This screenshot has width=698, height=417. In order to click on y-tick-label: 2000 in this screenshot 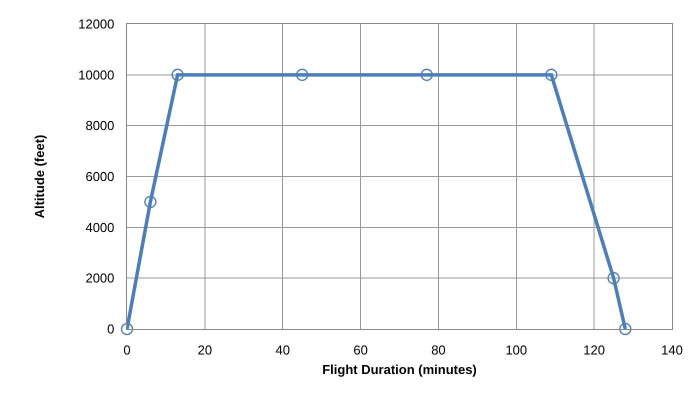, I will do `click(99, 278)`.